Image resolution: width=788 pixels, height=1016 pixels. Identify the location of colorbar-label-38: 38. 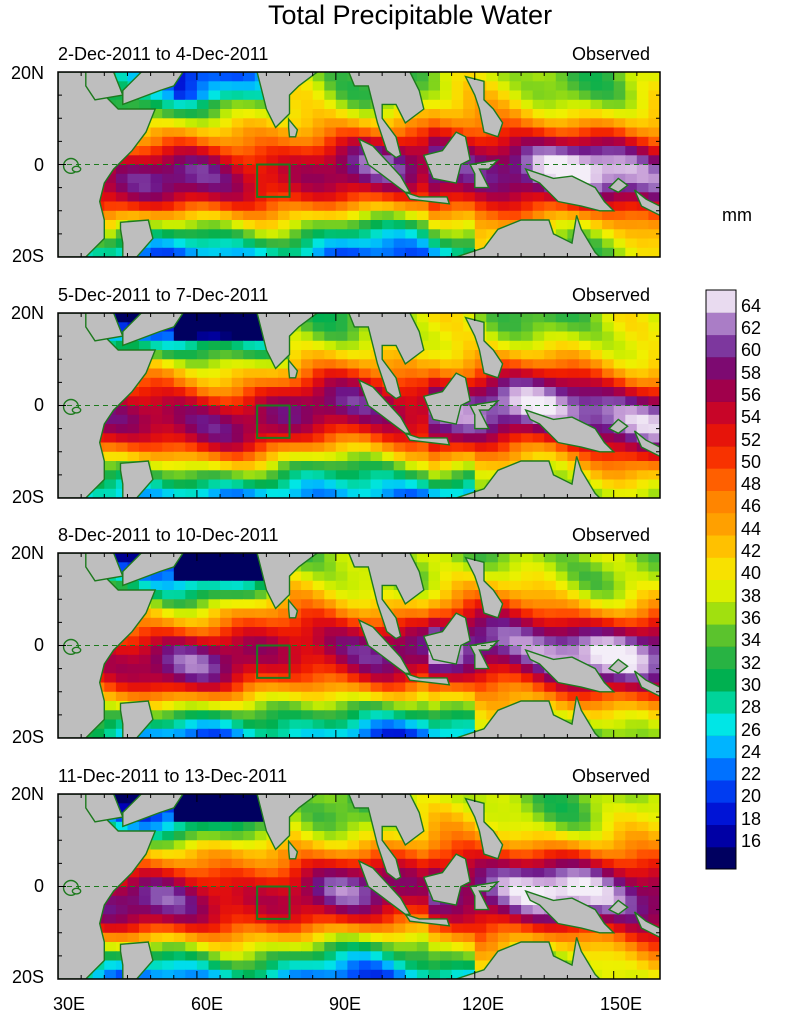
(751, 596).